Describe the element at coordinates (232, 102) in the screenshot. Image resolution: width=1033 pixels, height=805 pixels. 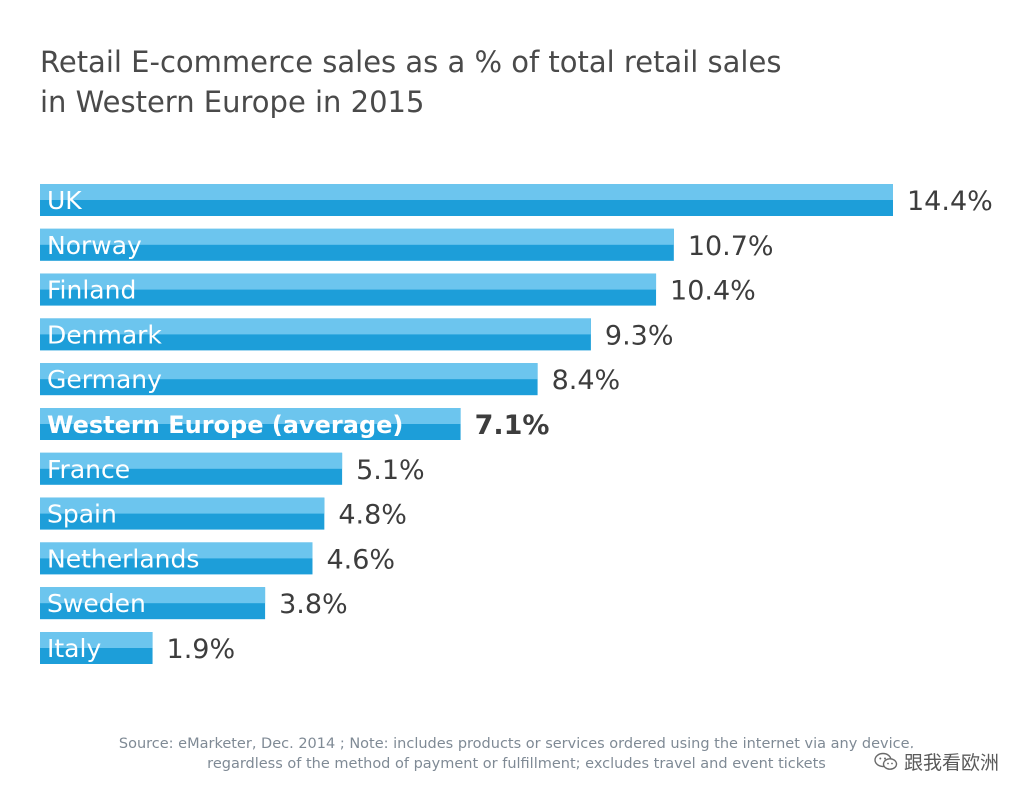
I see `chart-title-line-2: in Western Europe in 2015` at that location.